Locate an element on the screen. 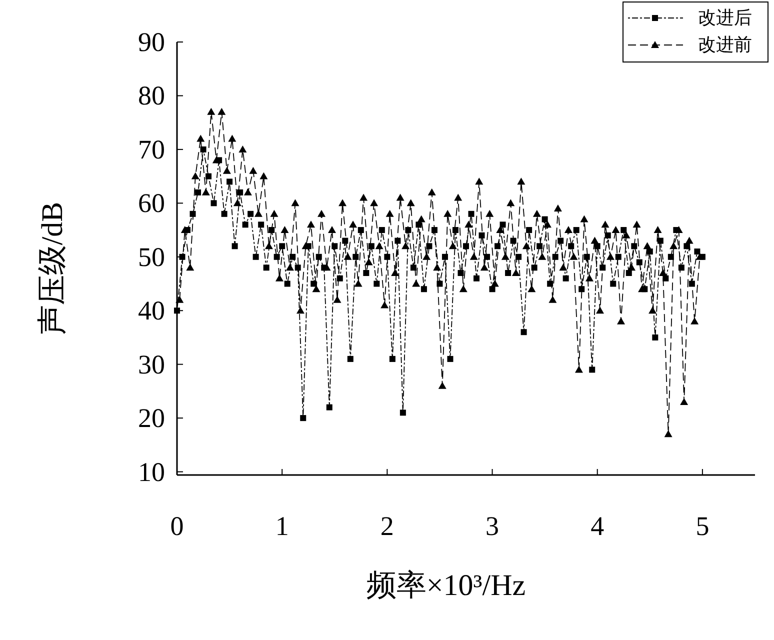 The image size is (774, 640). y-tick-label: 30 is located at coordinates (151, 364).